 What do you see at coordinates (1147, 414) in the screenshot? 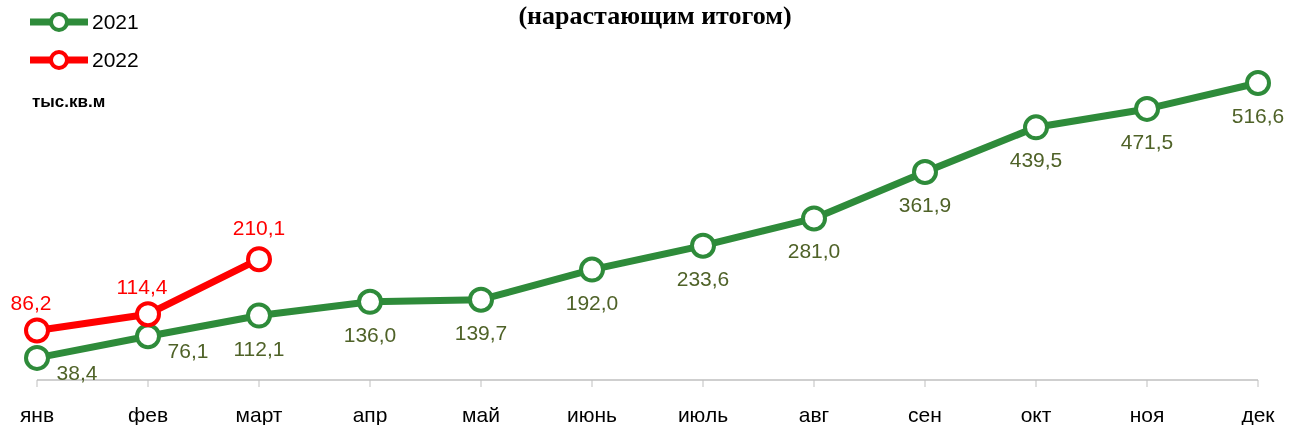
I see `x-tick-label: ноя` at bounding box center [1147, 414].